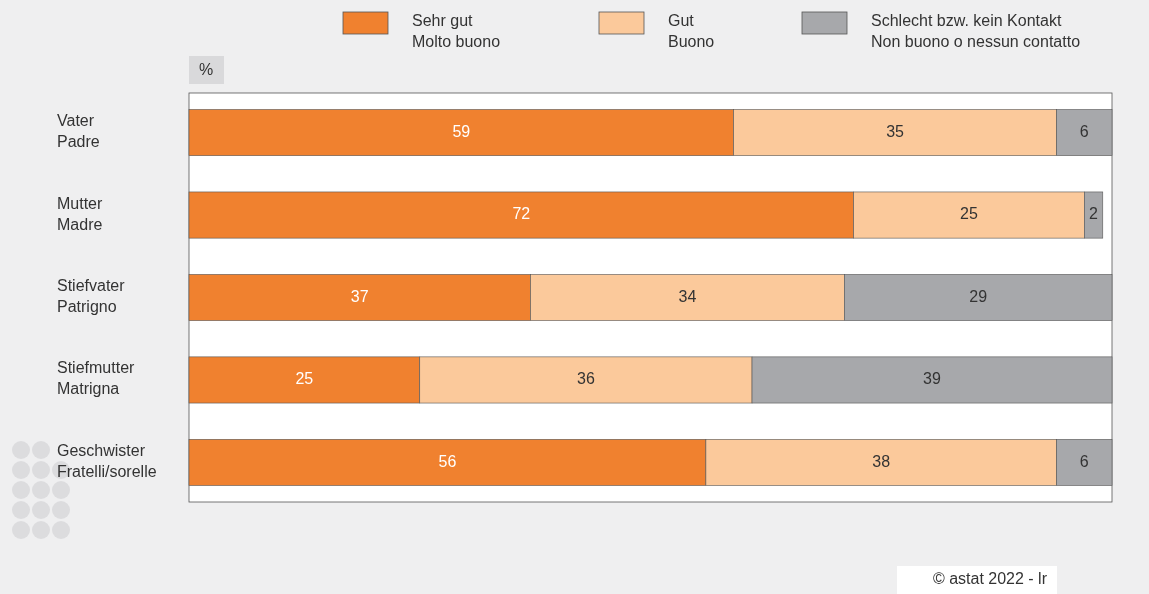  Describe the element at coordinates (461, 131) in the screenshot. I see `data-label: 59` at that location.